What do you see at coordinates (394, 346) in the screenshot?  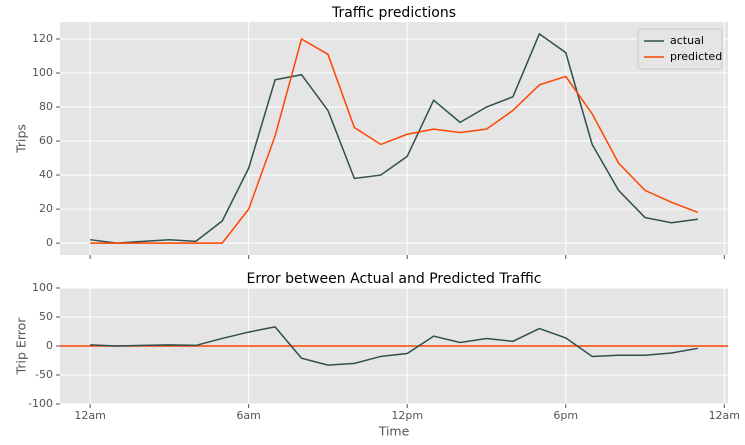 I see `series-line` at bounding box center [394, 346].